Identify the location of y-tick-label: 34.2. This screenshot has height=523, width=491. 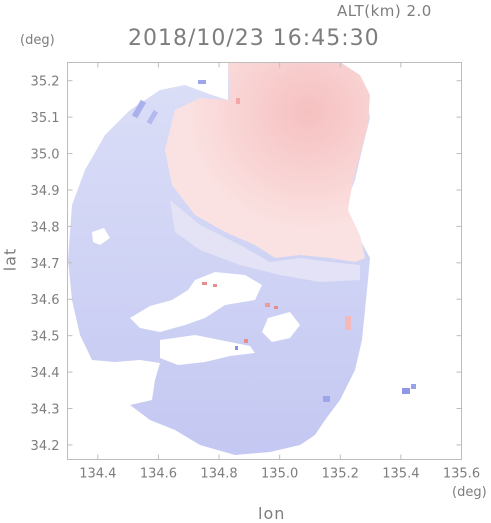
(45, 446).